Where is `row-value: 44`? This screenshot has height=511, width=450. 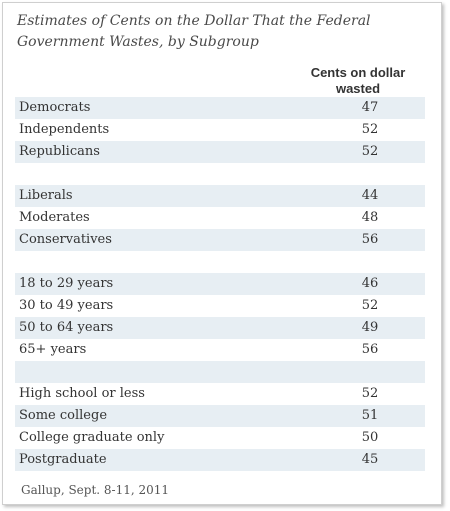
row-value: 44 is located at coordinates (370, 195).